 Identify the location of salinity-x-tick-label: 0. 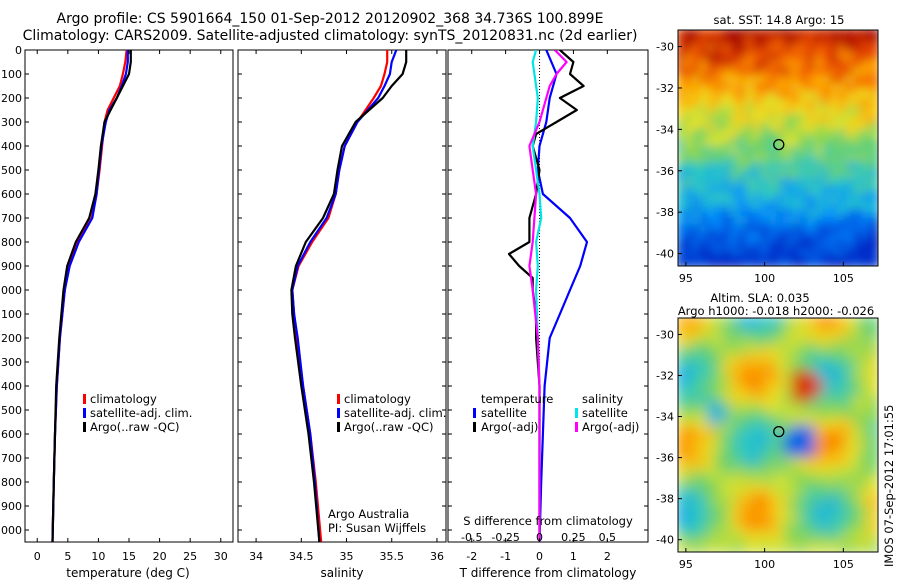
(539, 537).